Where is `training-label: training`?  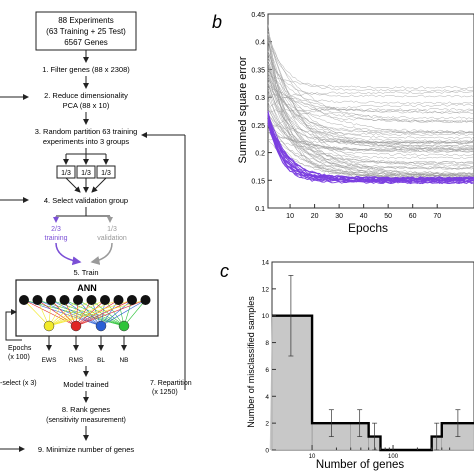
training-label: training is located at coordinates (56, 238).